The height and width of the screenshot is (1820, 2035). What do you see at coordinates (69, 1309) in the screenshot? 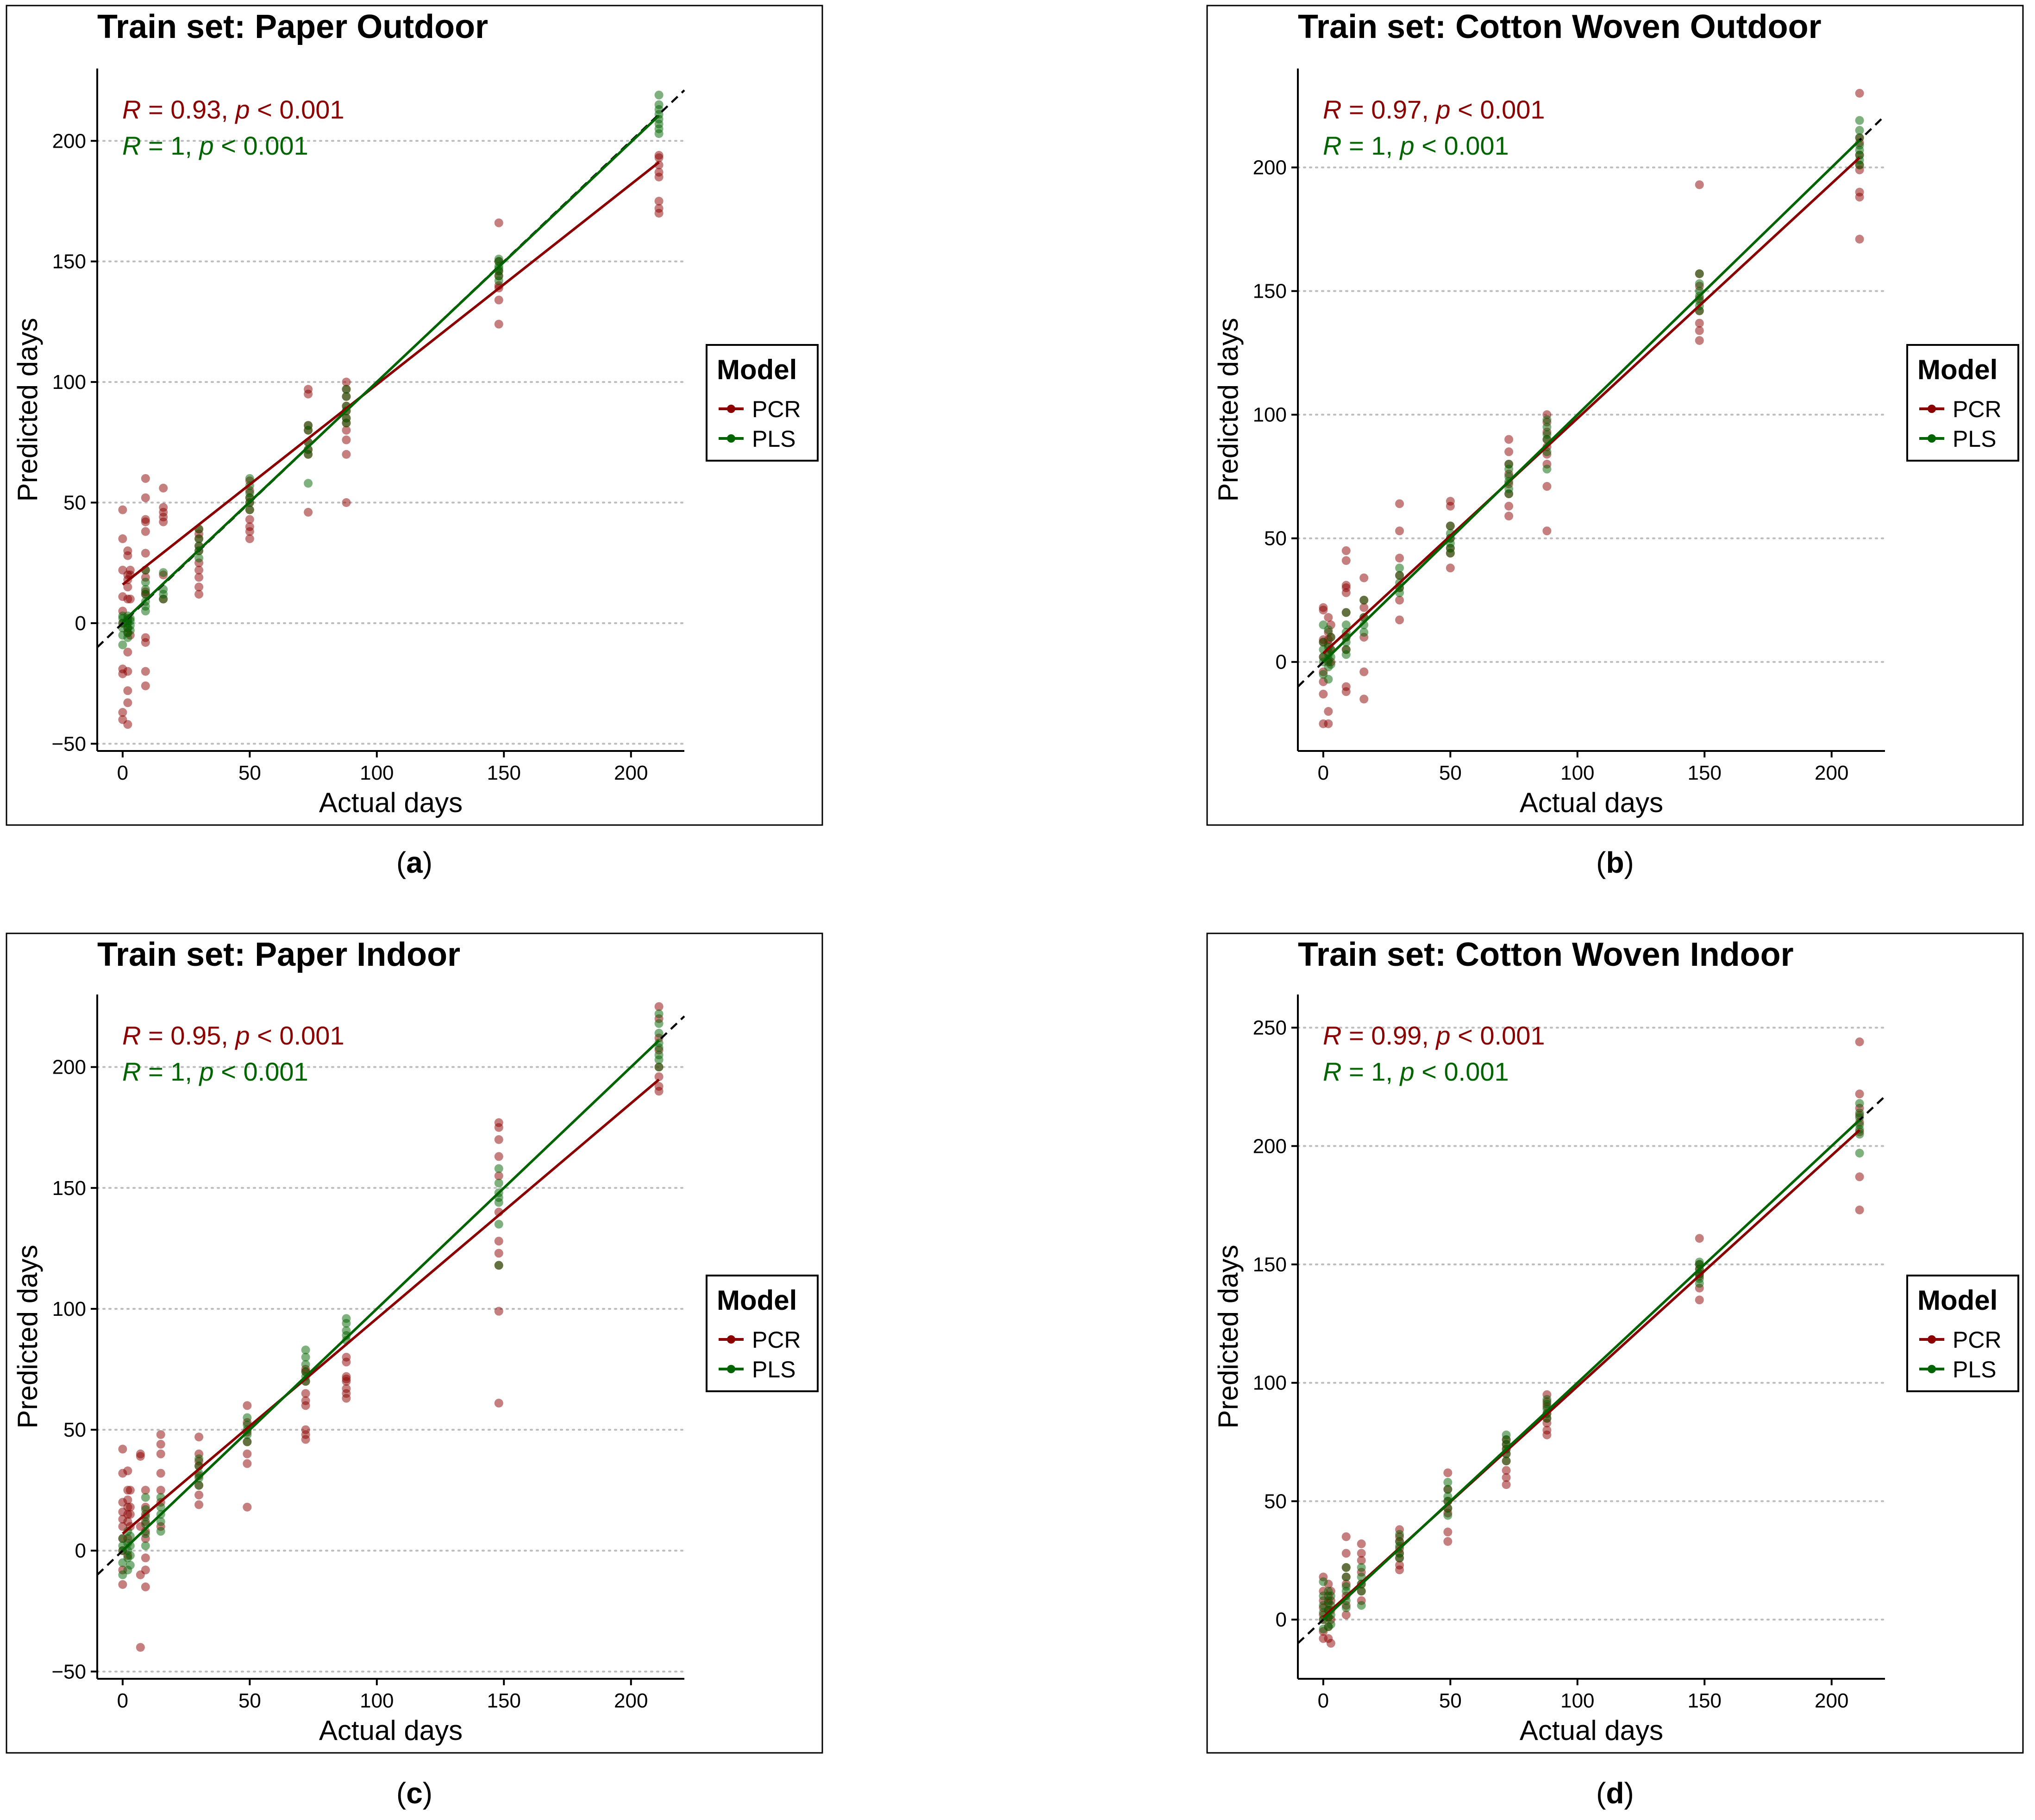
I see `y-tick-label: 100` at bounding box center [69, 1309].